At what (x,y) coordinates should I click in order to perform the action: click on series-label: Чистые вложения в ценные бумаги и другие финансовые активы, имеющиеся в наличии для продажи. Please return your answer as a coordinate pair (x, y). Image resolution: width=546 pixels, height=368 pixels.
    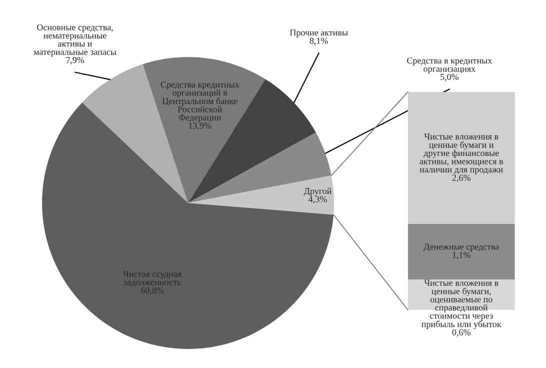
    Looking at the image, I should click on (461, 154).